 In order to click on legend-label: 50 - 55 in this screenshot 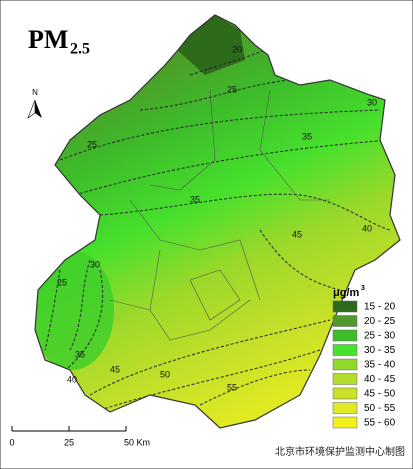, I will do `click(380, 408)`.